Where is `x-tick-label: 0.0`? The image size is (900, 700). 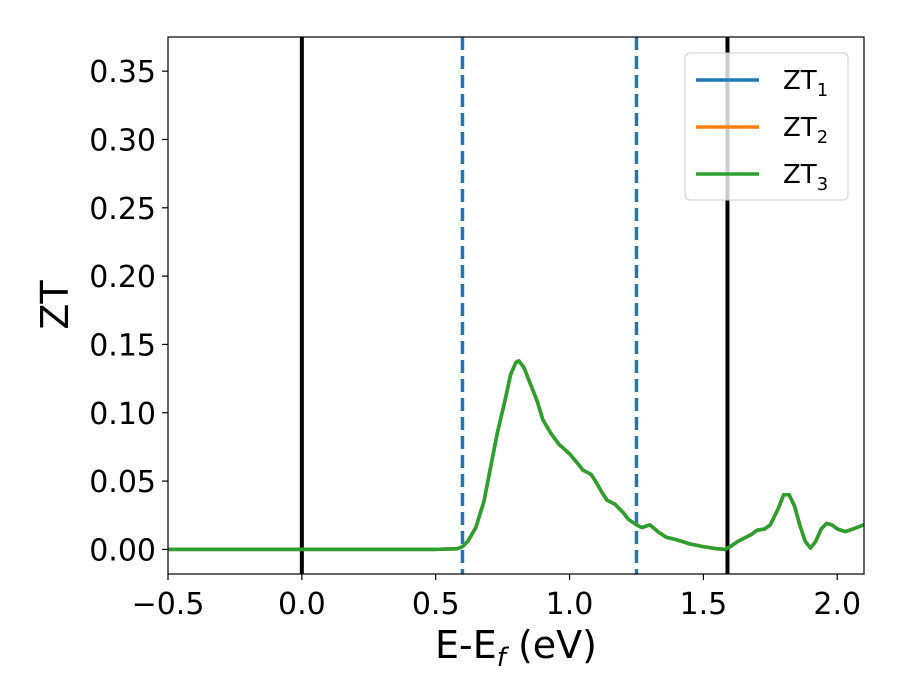
x-tick-label: 0.0 is located at coordinates (302, 604).